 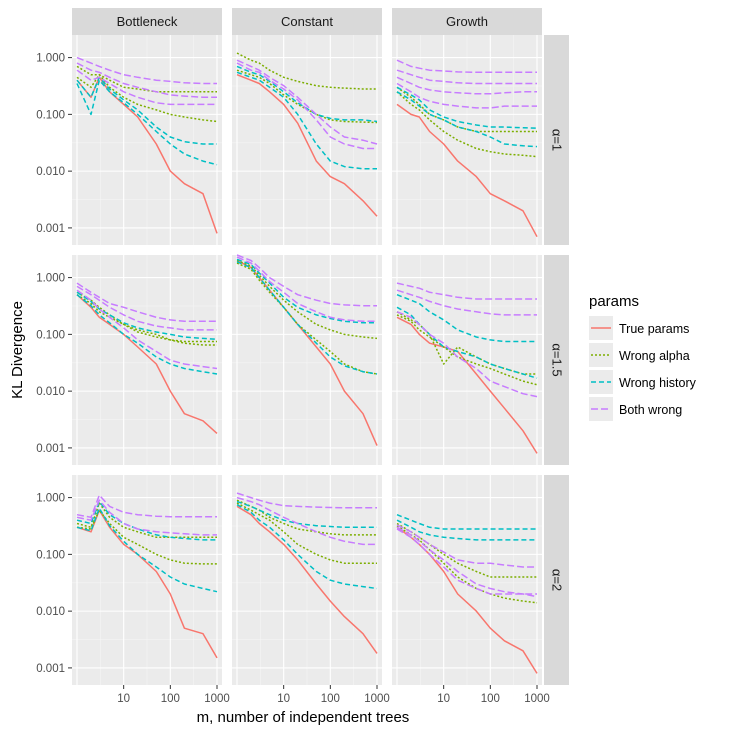 I want to click on panel-r1-c1, so click(x=307, y=359).